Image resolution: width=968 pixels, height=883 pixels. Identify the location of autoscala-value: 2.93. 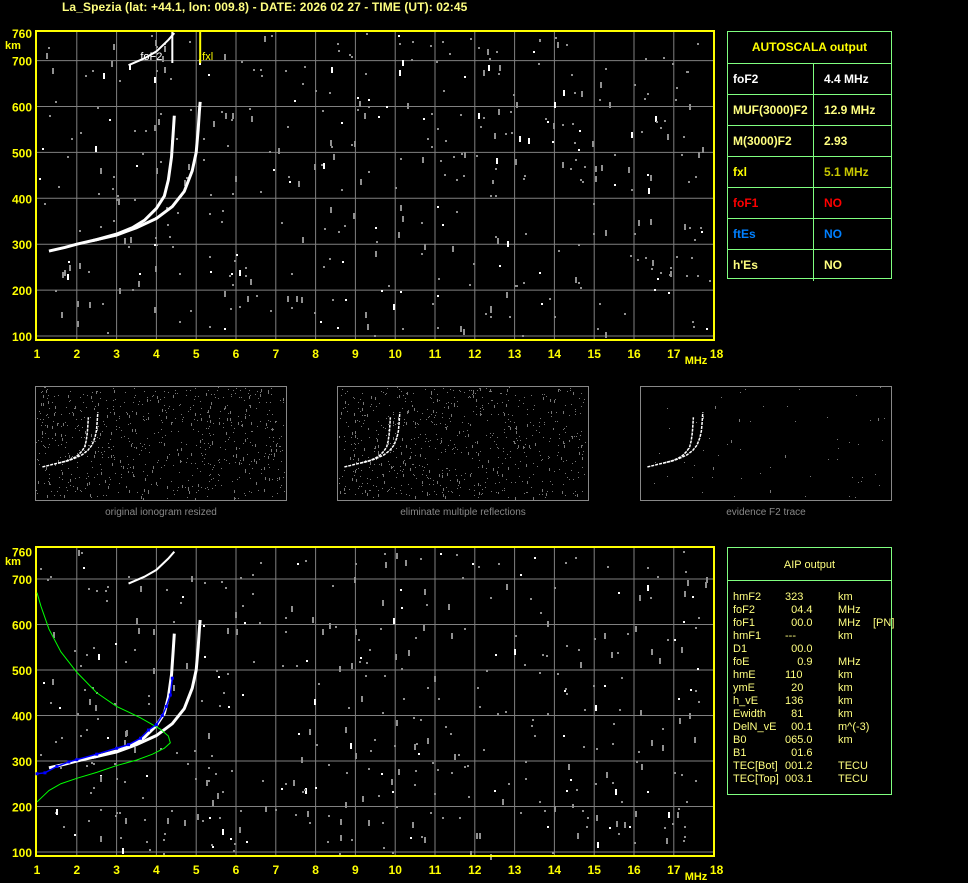
(852, 141).